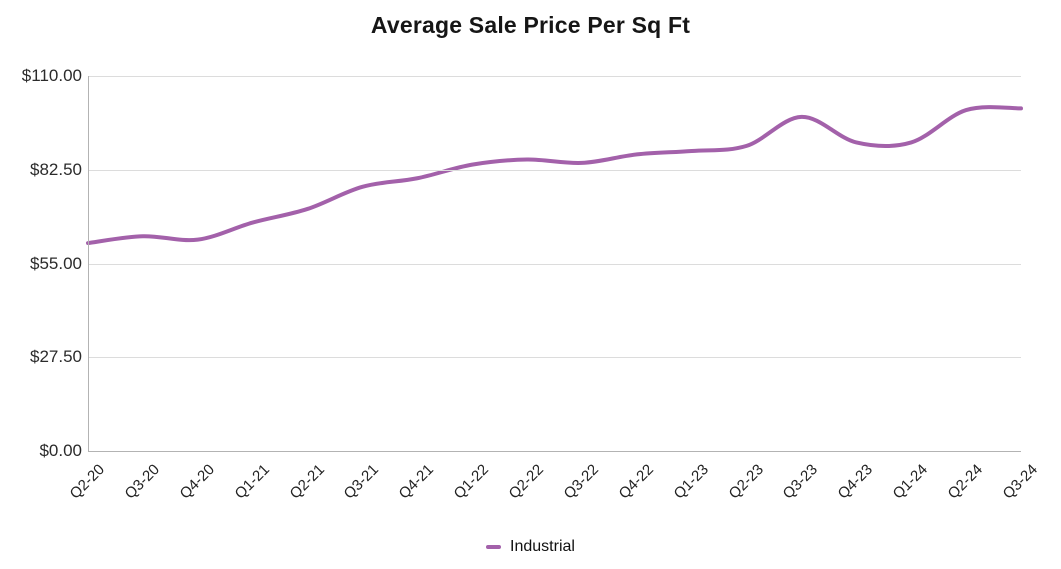  Describe the element at coordinates (554, 451) in the screenshot. I see `x-axis-line` at that location.